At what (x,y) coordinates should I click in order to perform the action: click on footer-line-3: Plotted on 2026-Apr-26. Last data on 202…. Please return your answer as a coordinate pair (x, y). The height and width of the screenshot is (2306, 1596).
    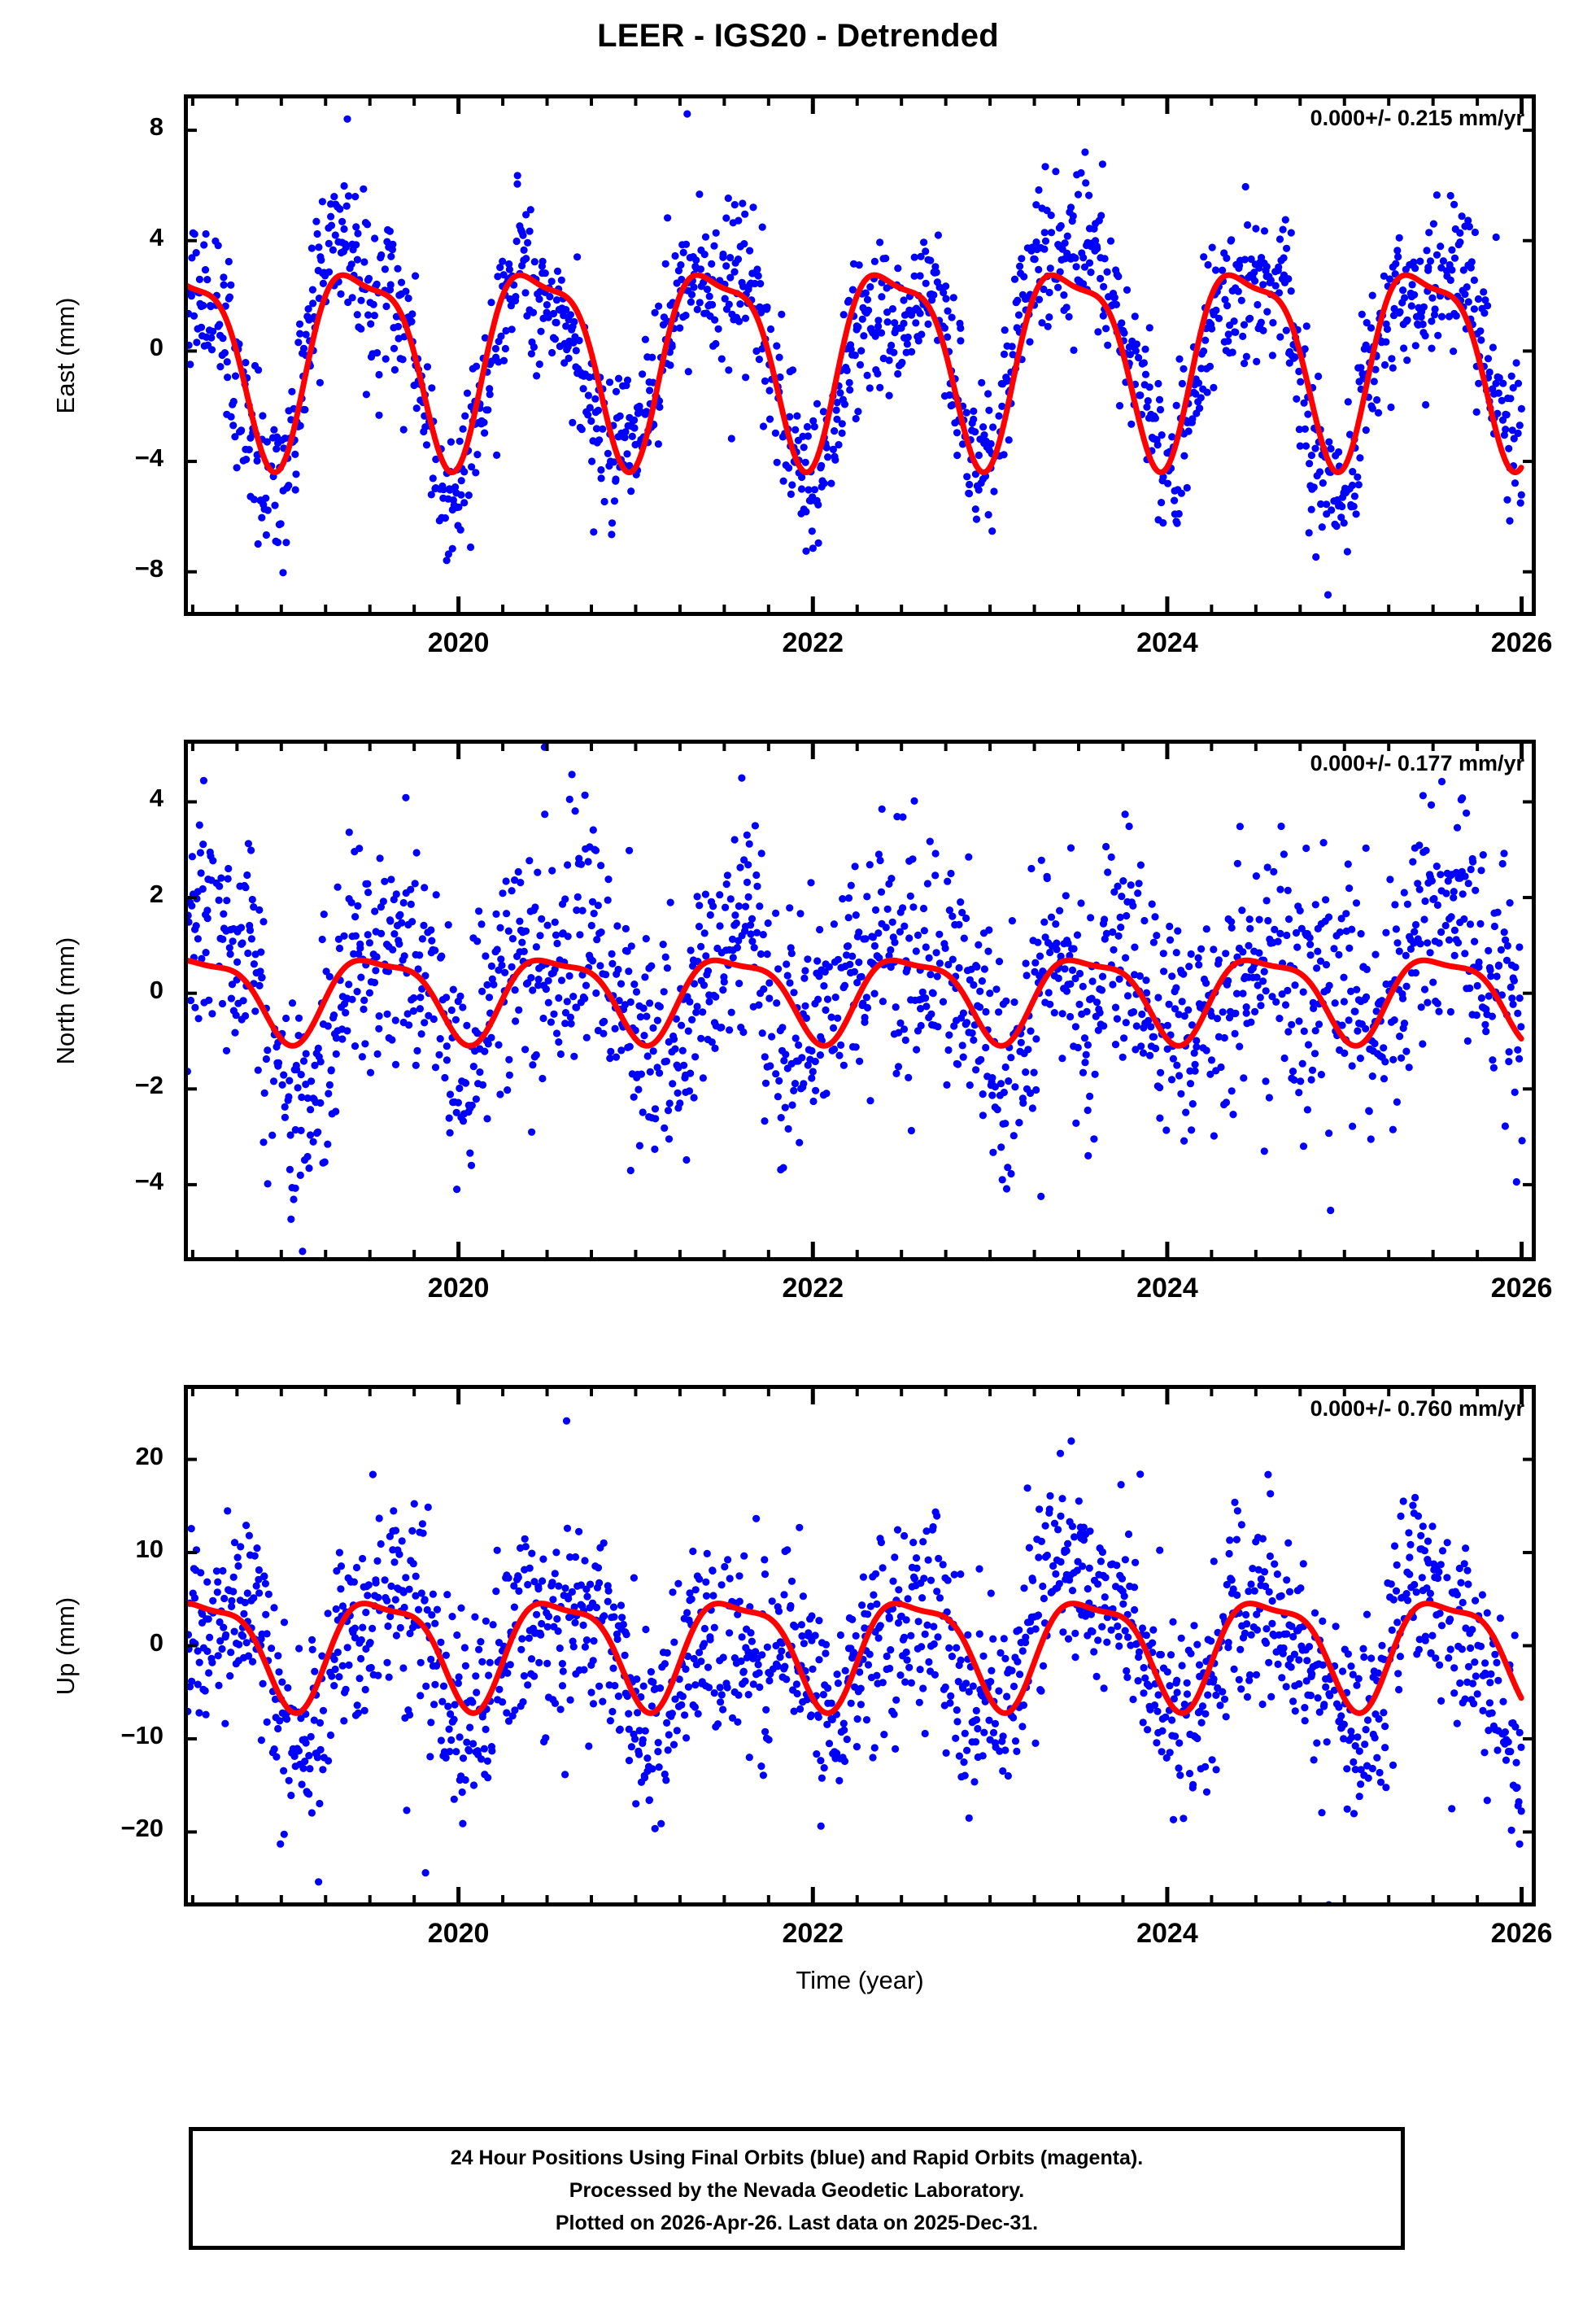
    Looking at the image, I should click on (797, 2223).